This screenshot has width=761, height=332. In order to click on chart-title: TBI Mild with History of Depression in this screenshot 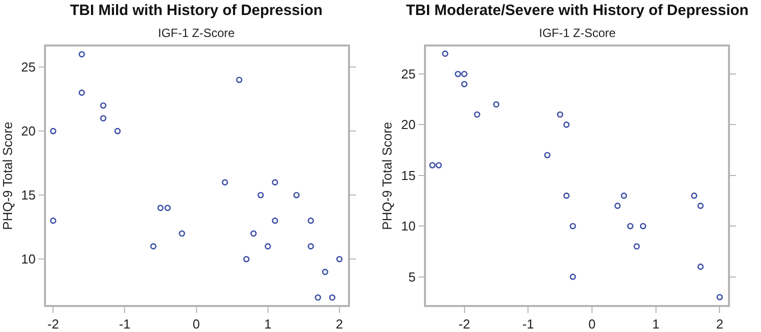, I will do `click(196, 10)`.